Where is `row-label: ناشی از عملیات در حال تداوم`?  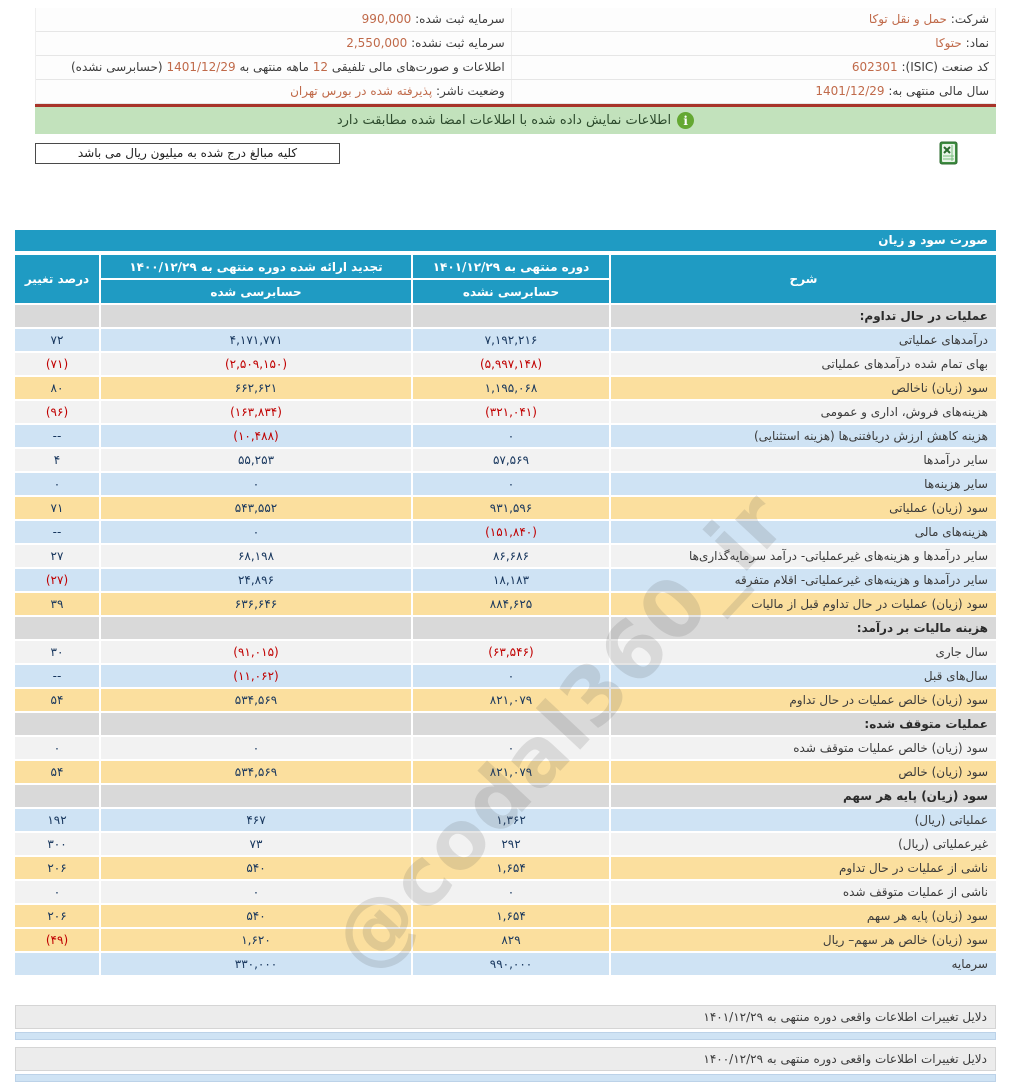 row-label: ناشی از عملیات در حال تداوم is located at coordinates (803, 868).